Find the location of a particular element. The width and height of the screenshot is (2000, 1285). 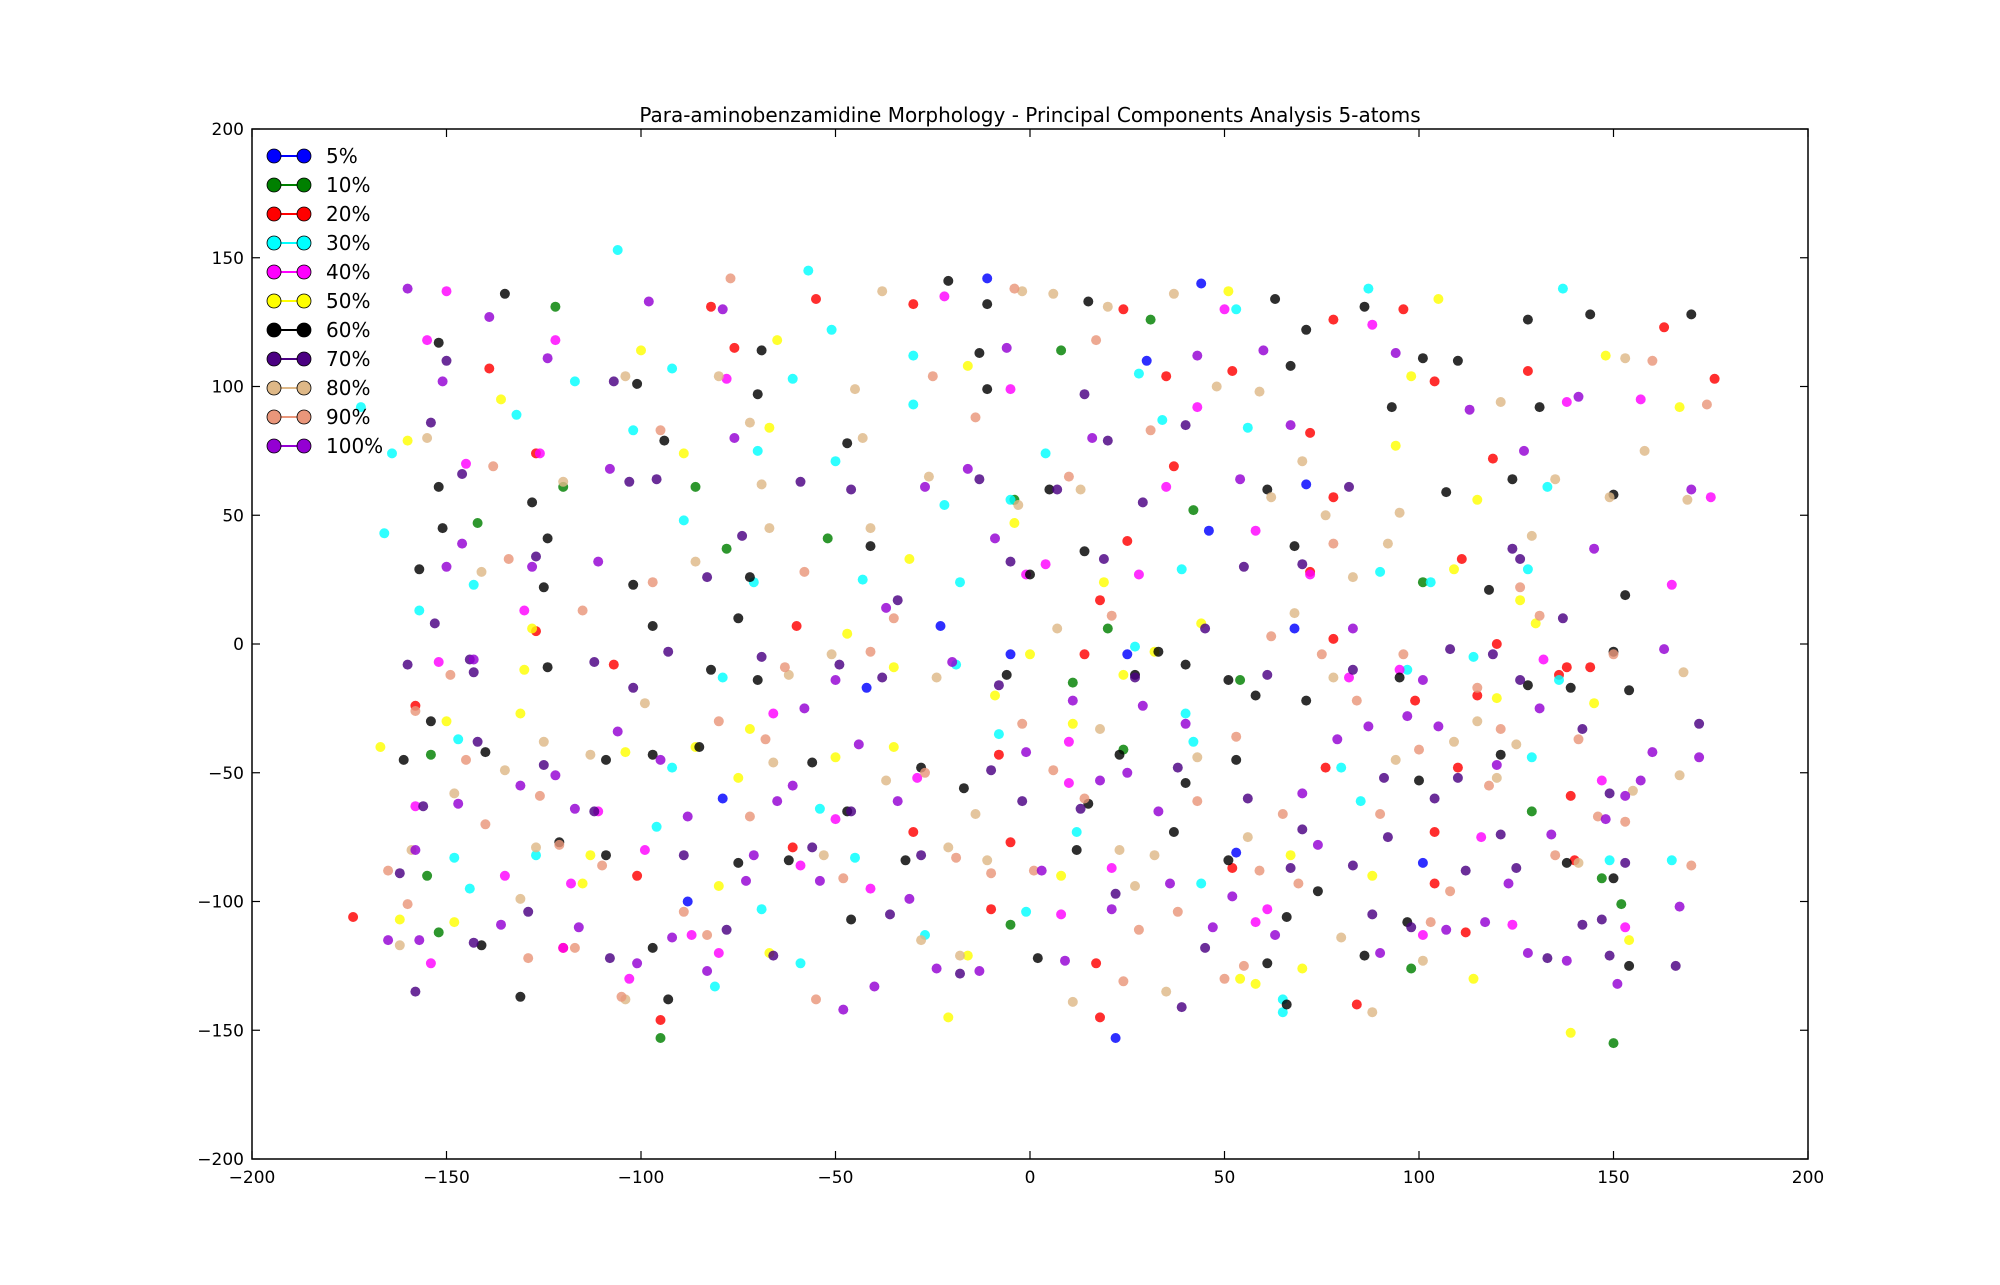

legend-label: 30% is located at coordinates (348, 243).